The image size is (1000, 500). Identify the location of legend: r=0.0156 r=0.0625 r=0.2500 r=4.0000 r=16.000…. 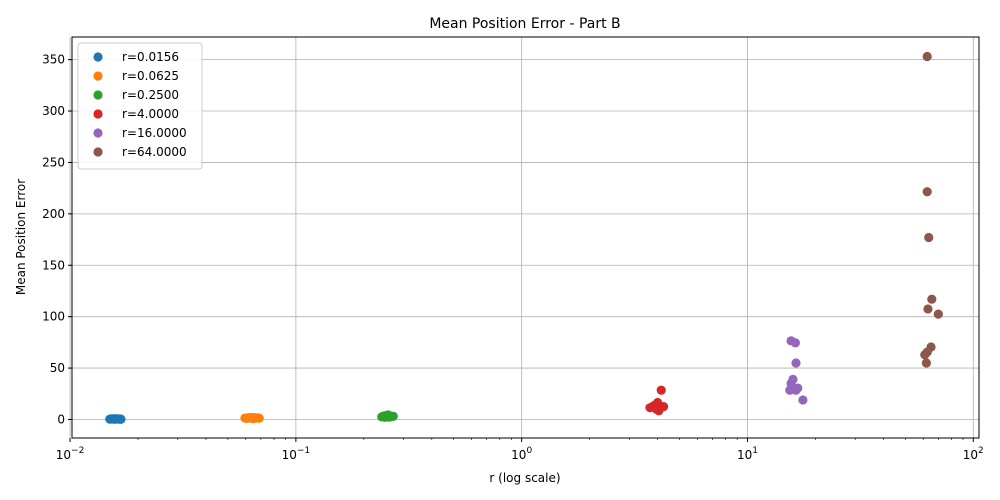
(140, 106).